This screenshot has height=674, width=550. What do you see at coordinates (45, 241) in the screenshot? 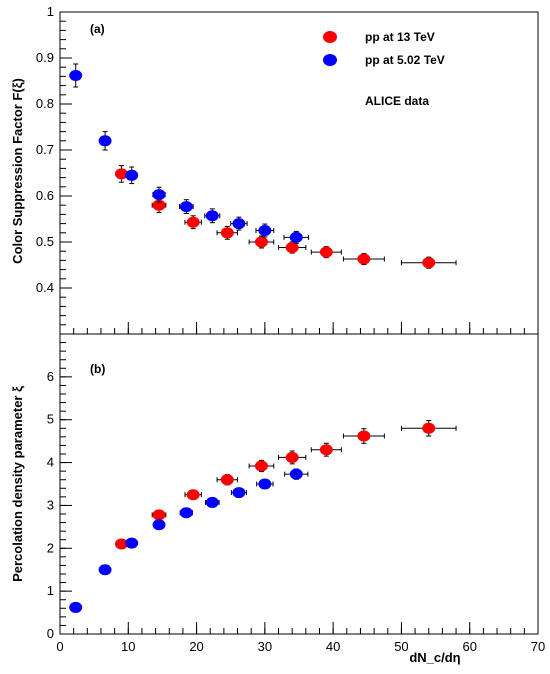
I see `y-tick-label: 0.5` at bounding box center [45, 241].